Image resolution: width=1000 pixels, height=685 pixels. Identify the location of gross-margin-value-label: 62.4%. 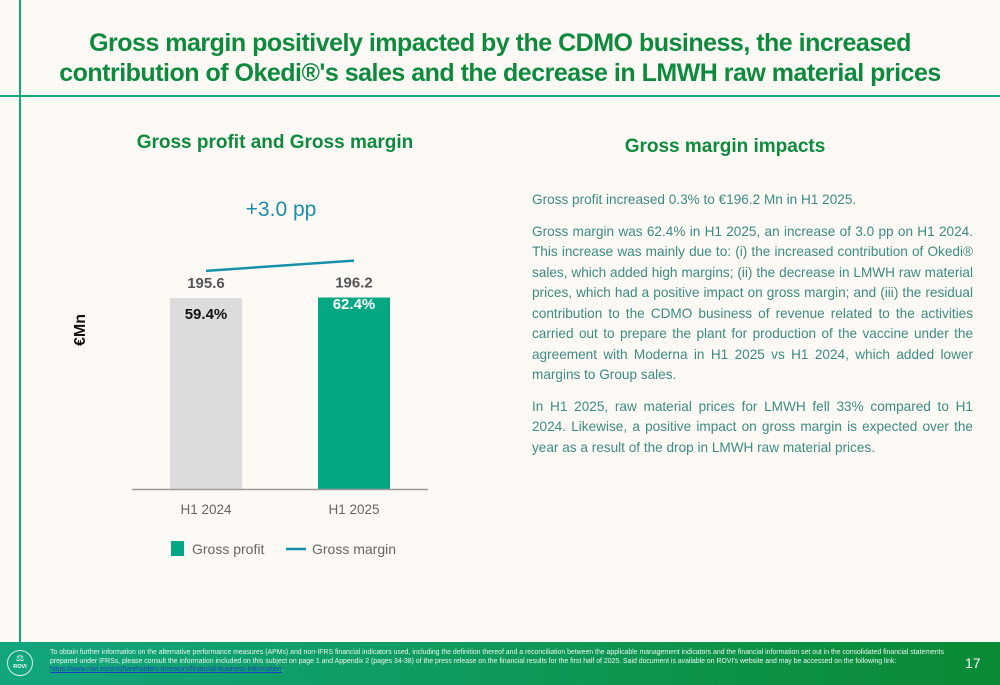
(354, 304).